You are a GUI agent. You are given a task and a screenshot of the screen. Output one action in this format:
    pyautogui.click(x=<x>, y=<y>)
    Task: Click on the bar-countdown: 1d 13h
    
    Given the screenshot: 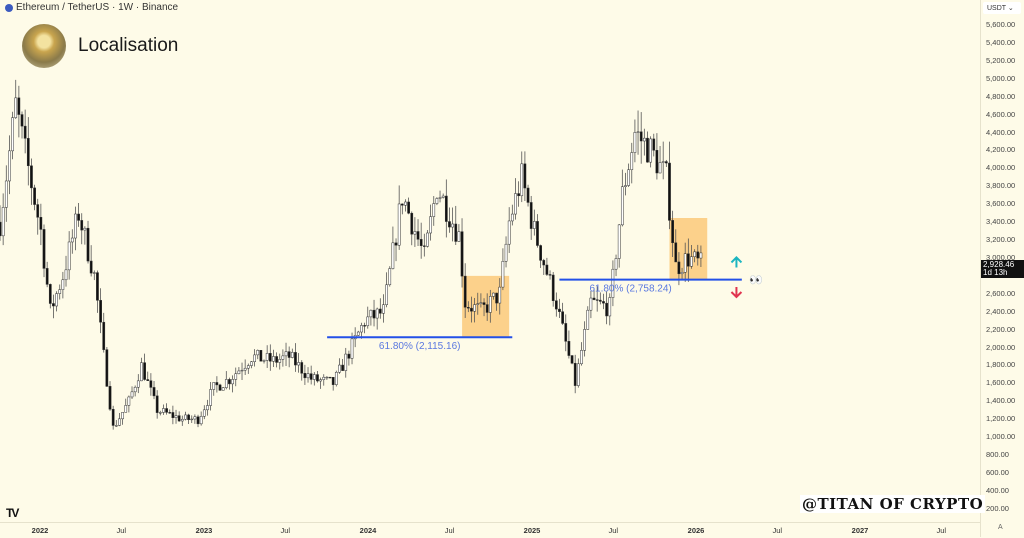 What is the action you would take?
    pyautogui.click(x=995, y=272)
    